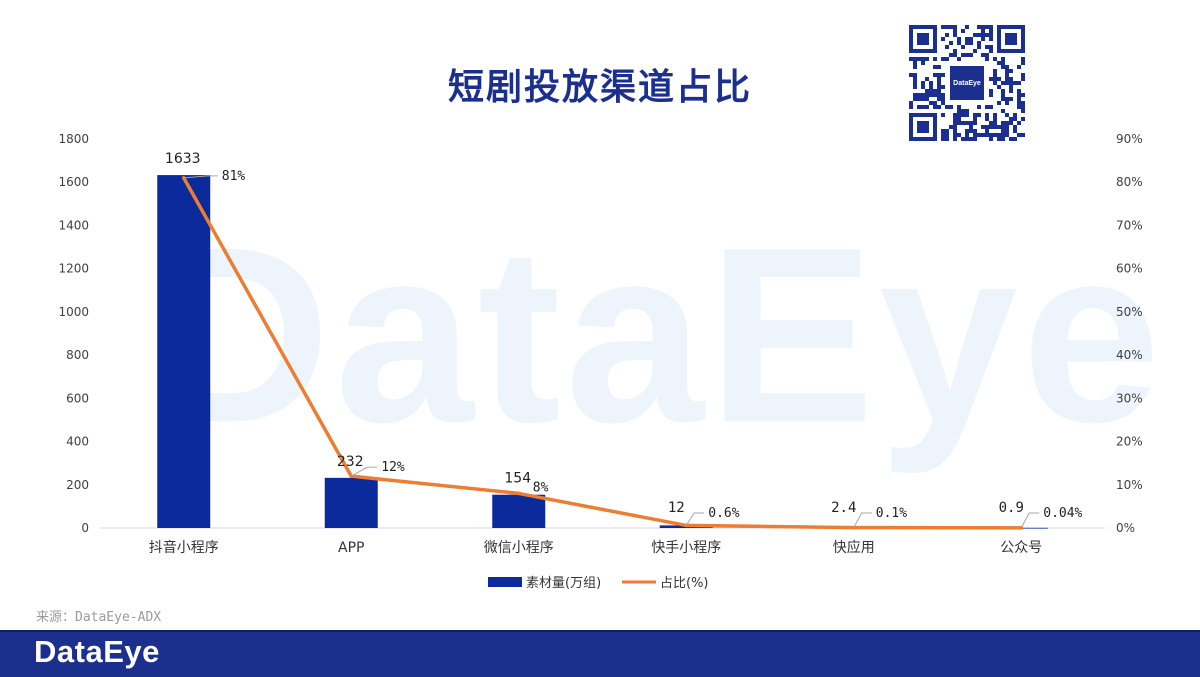 The height and width of the screenshot is (677, 1200). Describe the element at coordinates (77, 442) in the screenshot. I see `y-left-tick-label: 400` at that location.